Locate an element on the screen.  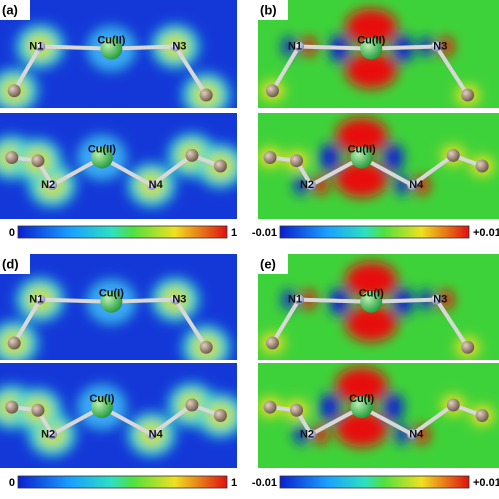
panel-label: (d) is located at coordinates (10, 263).